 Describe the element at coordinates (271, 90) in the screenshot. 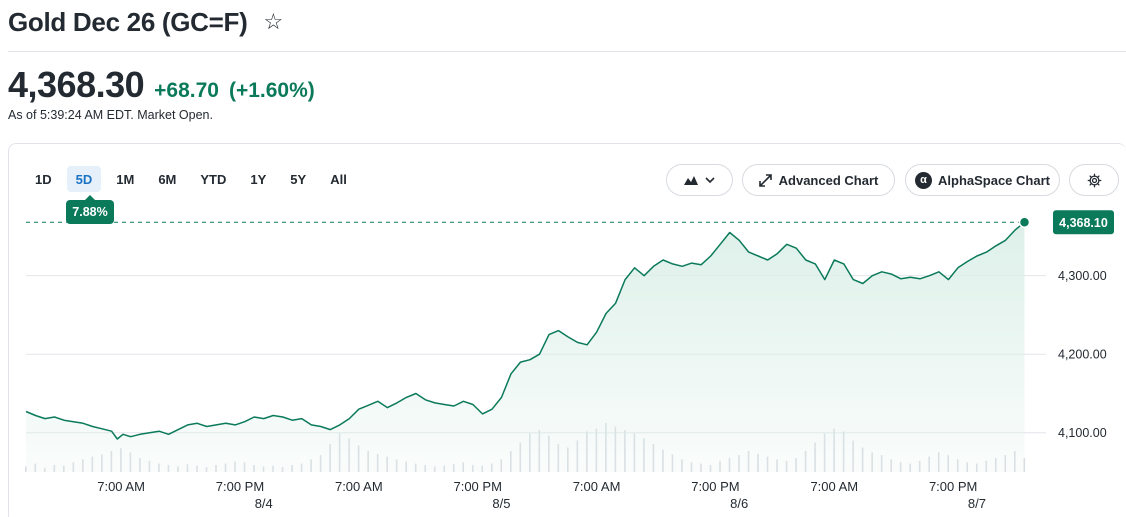

I see `price-change-percent: (+1.60%)` at that location.